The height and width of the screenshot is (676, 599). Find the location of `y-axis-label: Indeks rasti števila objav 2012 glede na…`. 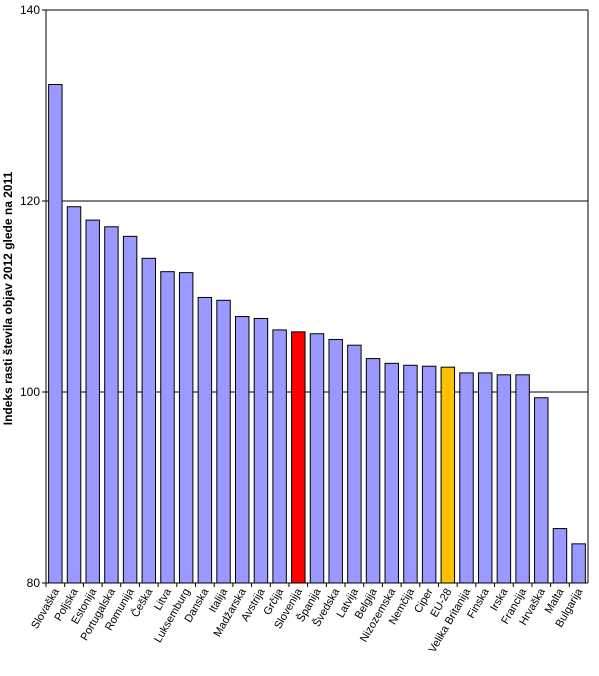

y-axis-label: Indeks rasti števila objav 2012 glede na… is located at coordinates (8, 298).